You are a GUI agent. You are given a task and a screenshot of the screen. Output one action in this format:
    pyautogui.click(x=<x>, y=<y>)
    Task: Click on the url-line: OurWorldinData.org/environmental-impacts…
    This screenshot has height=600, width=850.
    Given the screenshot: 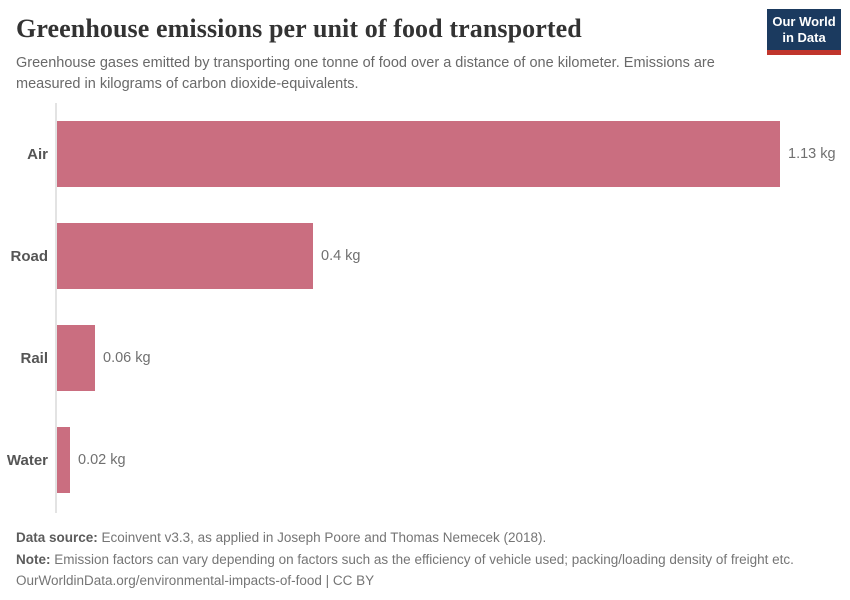 What is the action you would take?
    pyautogui.click(x=425, y=581)
    